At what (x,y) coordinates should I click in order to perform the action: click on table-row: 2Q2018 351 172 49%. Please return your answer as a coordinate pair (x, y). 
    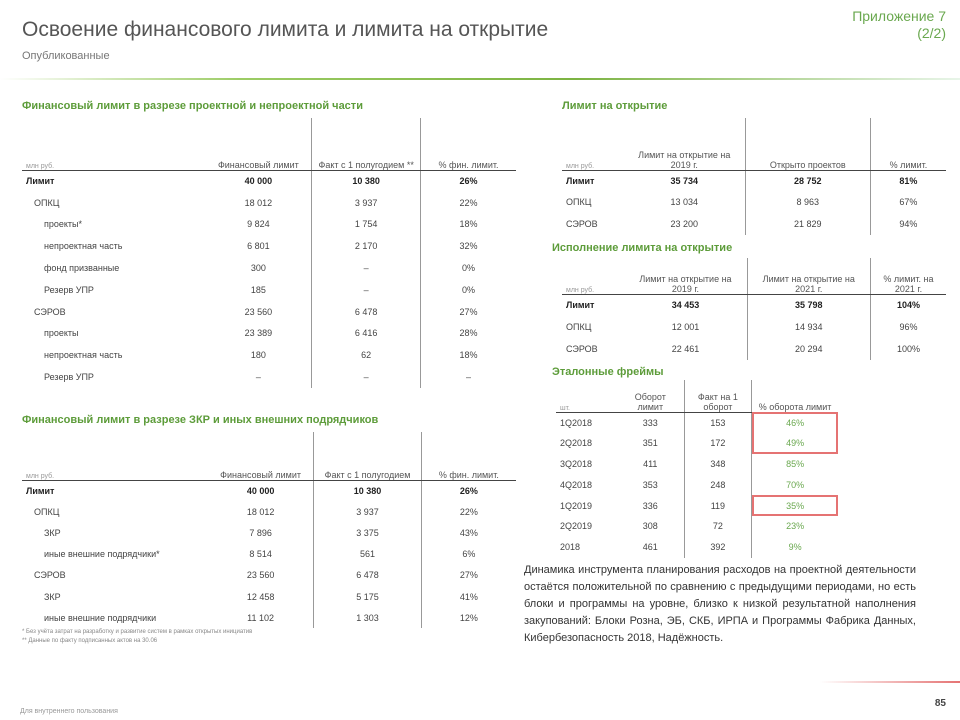
    Looking at the image, I should click on (697, 443).